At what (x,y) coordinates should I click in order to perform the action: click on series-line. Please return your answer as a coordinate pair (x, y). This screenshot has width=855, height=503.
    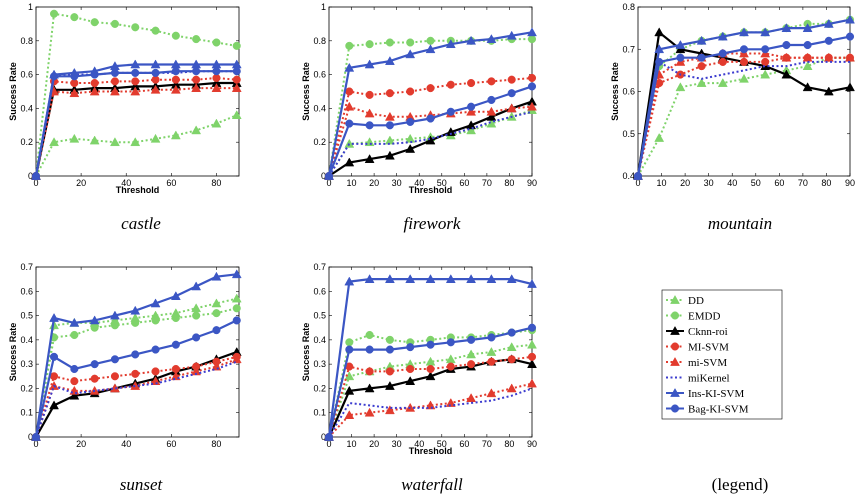
    Looking at the image, I should click on (136, 372).